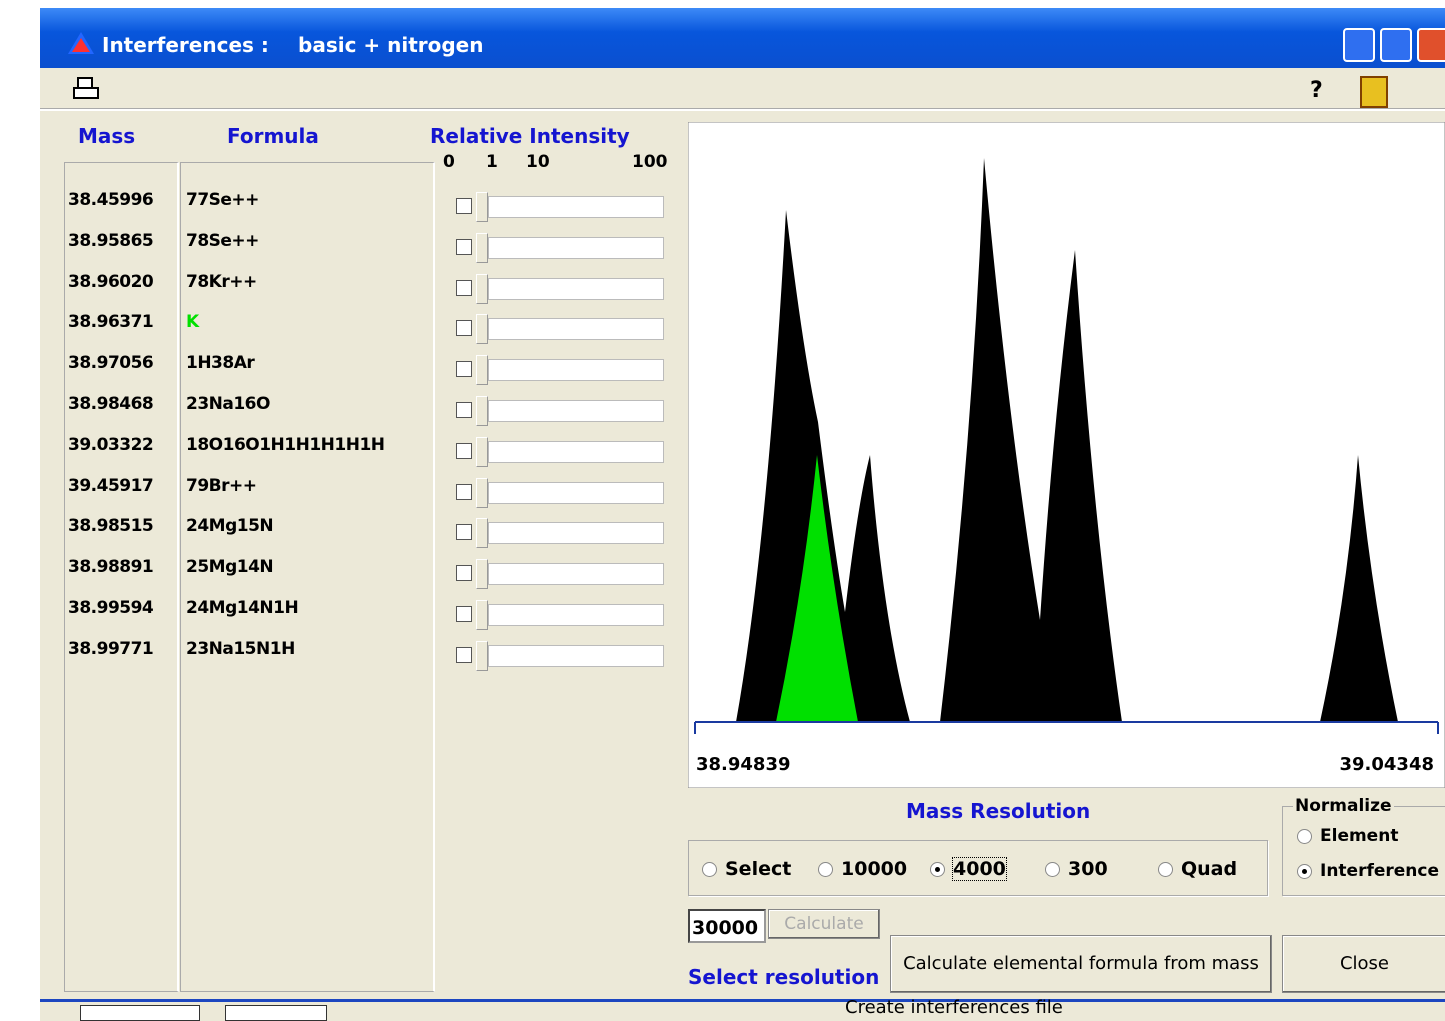 This screenshot has width=1445, height=1021. What do you see at coordinates (307, 577) in the screenshot?
I see `formula-column` at bounding box center [307, 577].